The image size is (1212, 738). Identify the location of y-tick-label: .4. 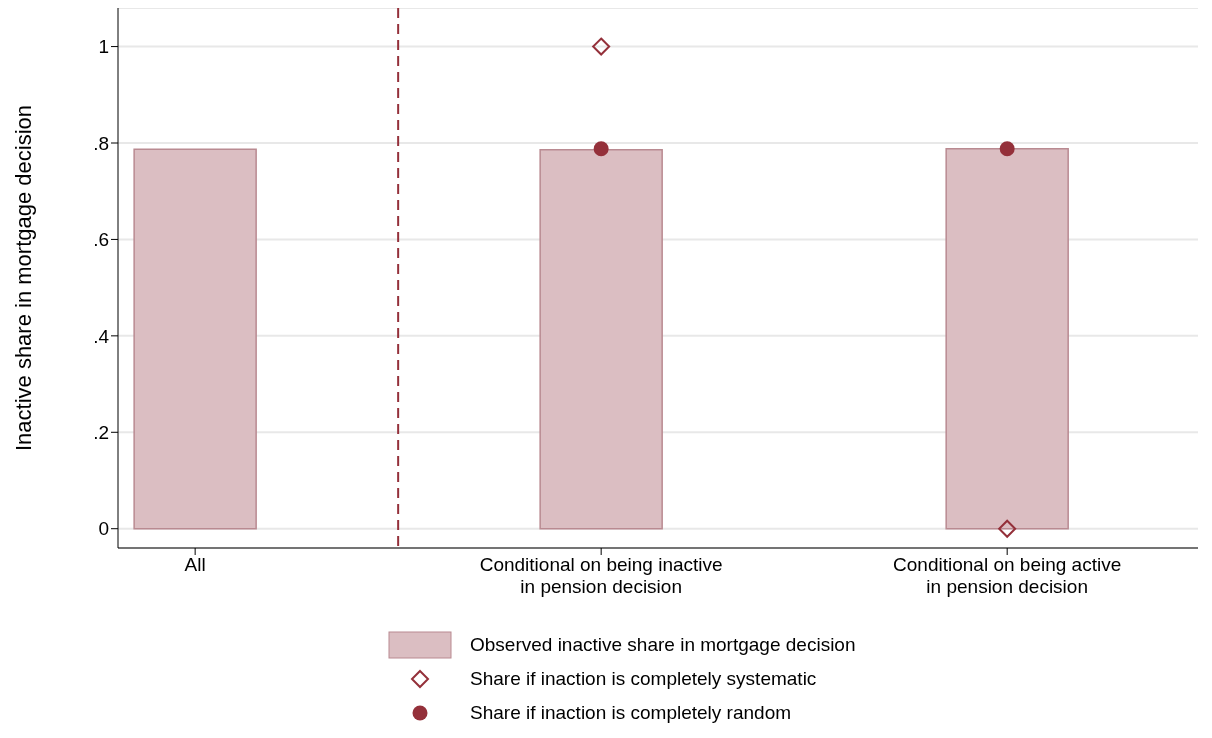
(101, 336).